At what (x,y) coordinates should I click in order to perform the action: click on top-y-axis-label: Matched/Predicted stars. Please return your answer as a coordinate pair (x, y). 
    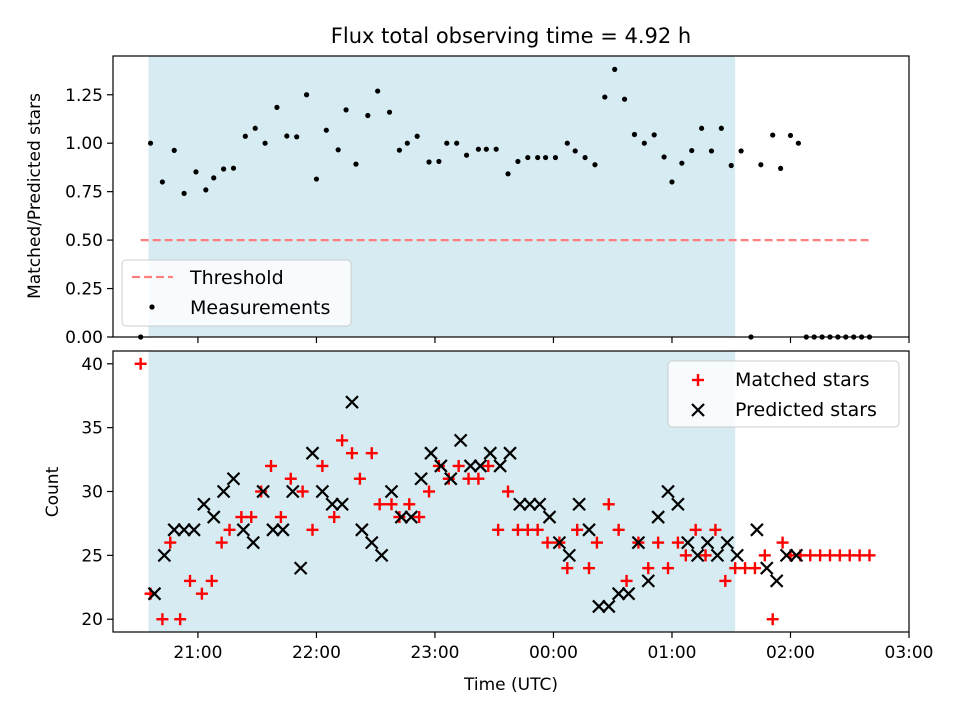
    Looking at the image, I should click on (35, 196).